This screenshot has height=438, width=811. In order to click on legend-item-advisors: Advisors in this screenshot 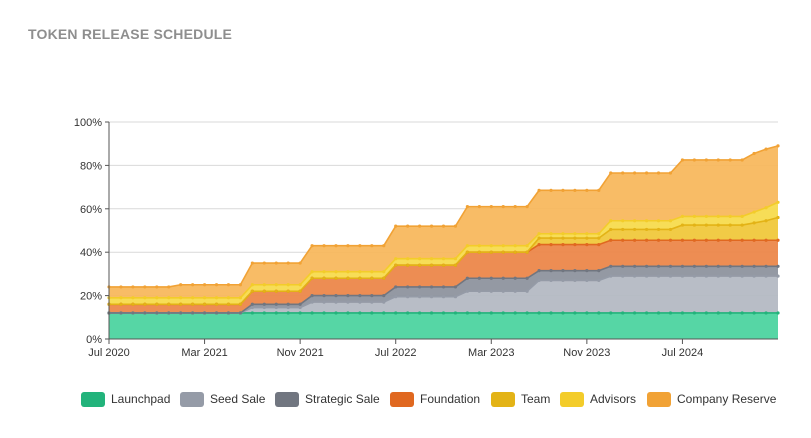, I will do `click(598, 399)`.